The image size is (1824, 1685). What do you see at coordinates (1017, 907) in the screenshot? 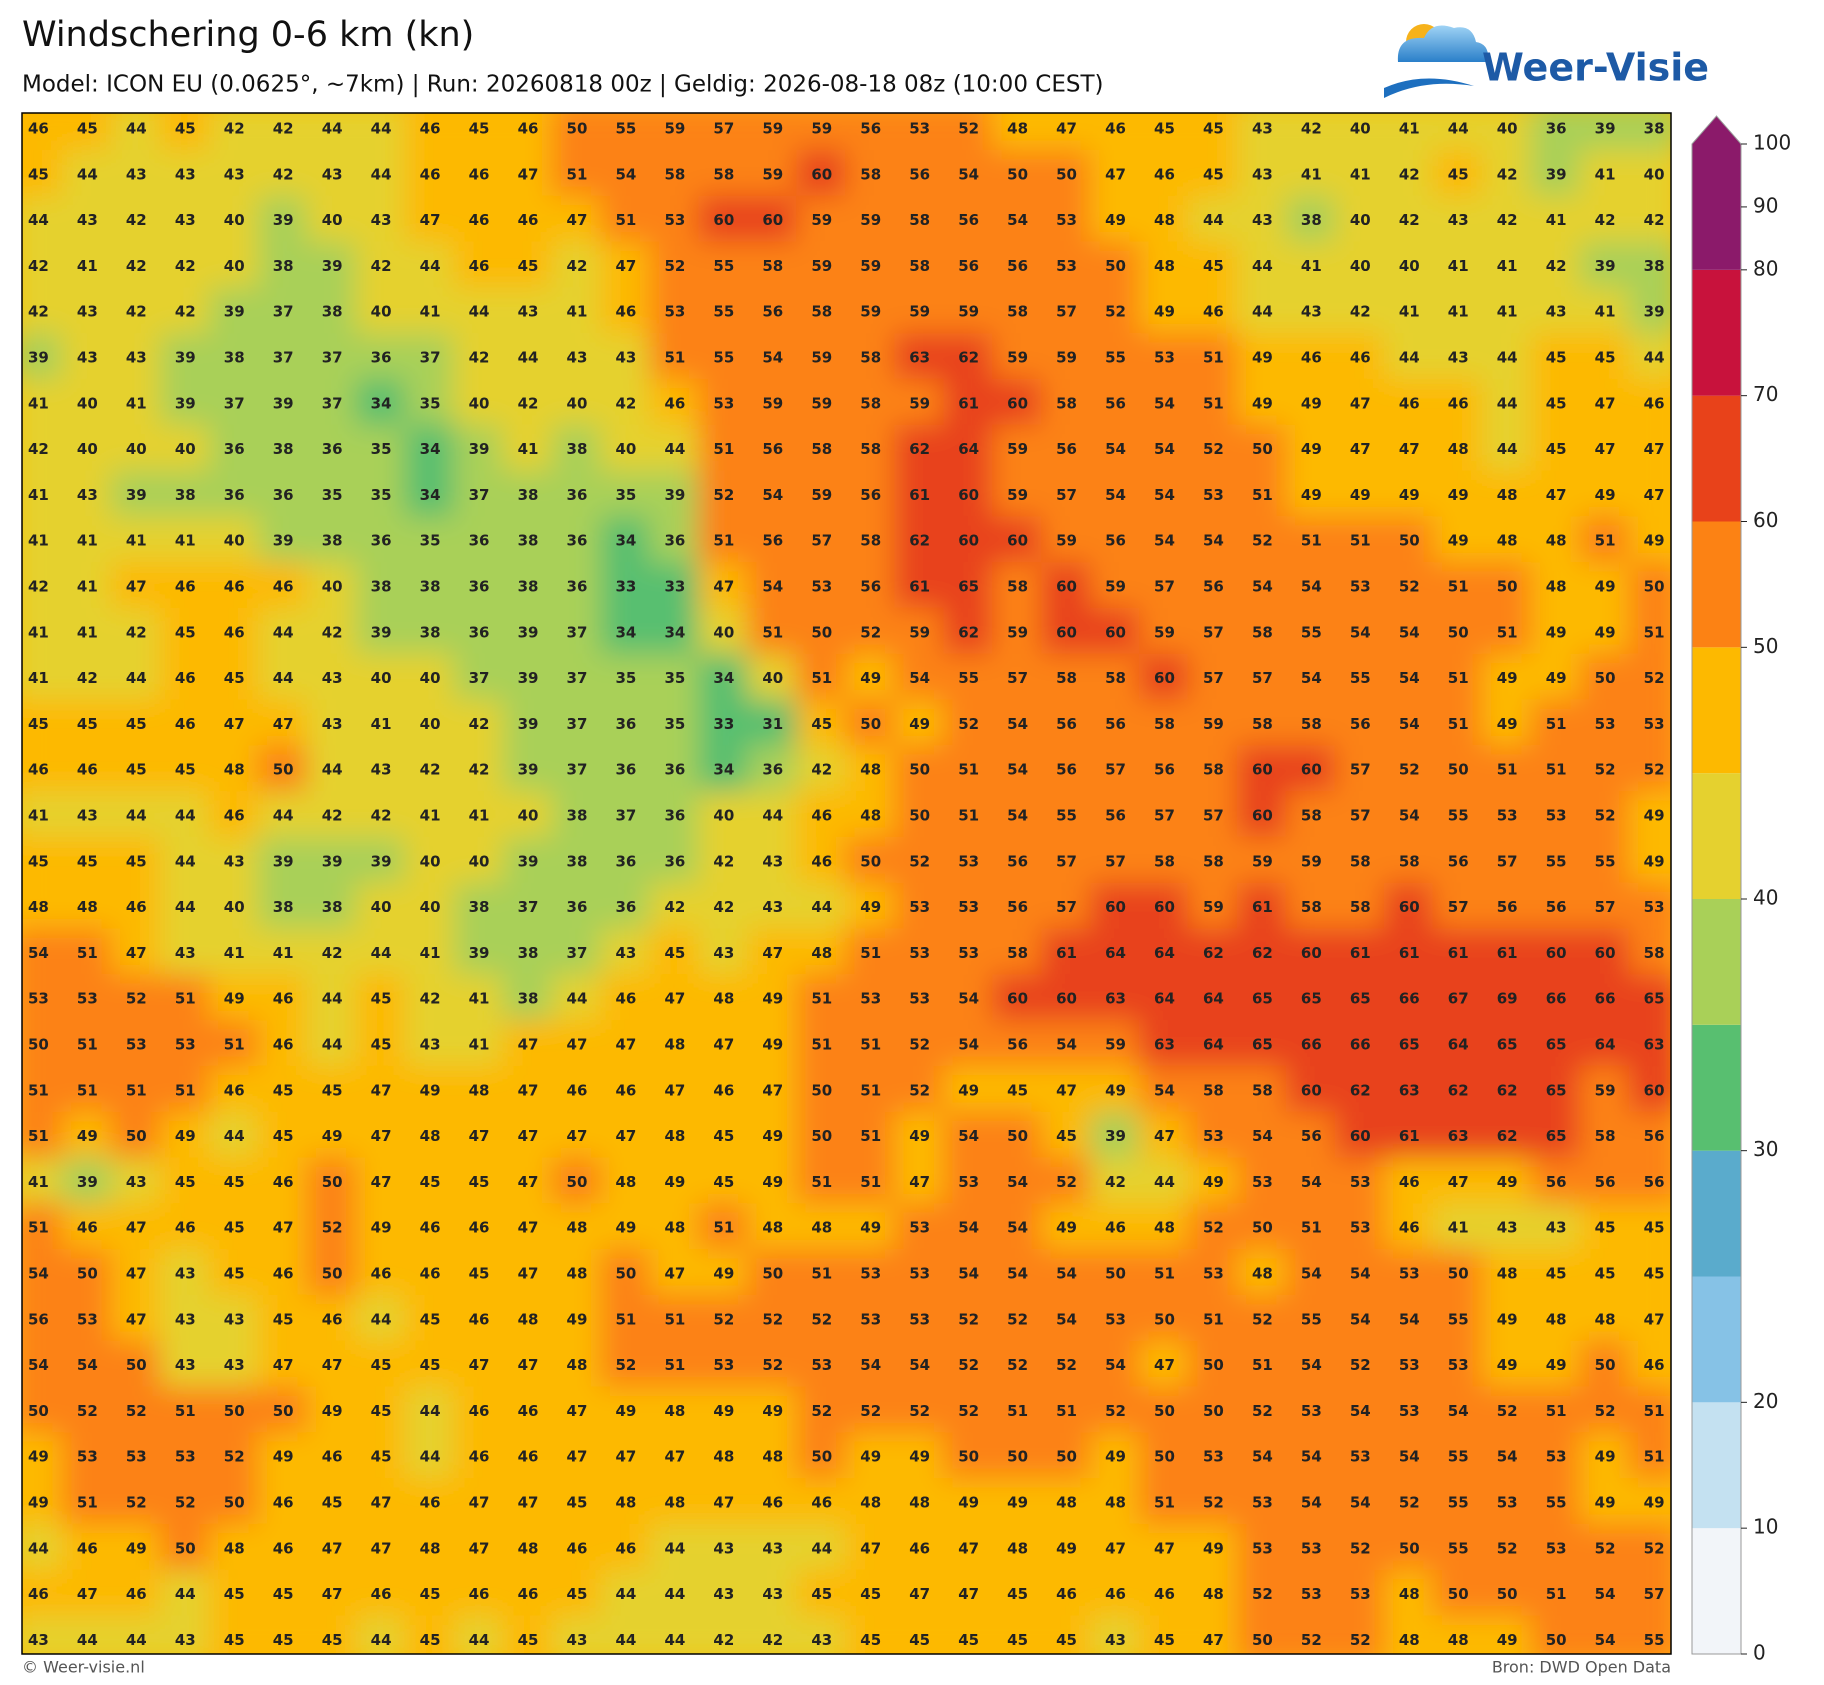
I see `grid-value: 56` at bounding box center [1017, 907].